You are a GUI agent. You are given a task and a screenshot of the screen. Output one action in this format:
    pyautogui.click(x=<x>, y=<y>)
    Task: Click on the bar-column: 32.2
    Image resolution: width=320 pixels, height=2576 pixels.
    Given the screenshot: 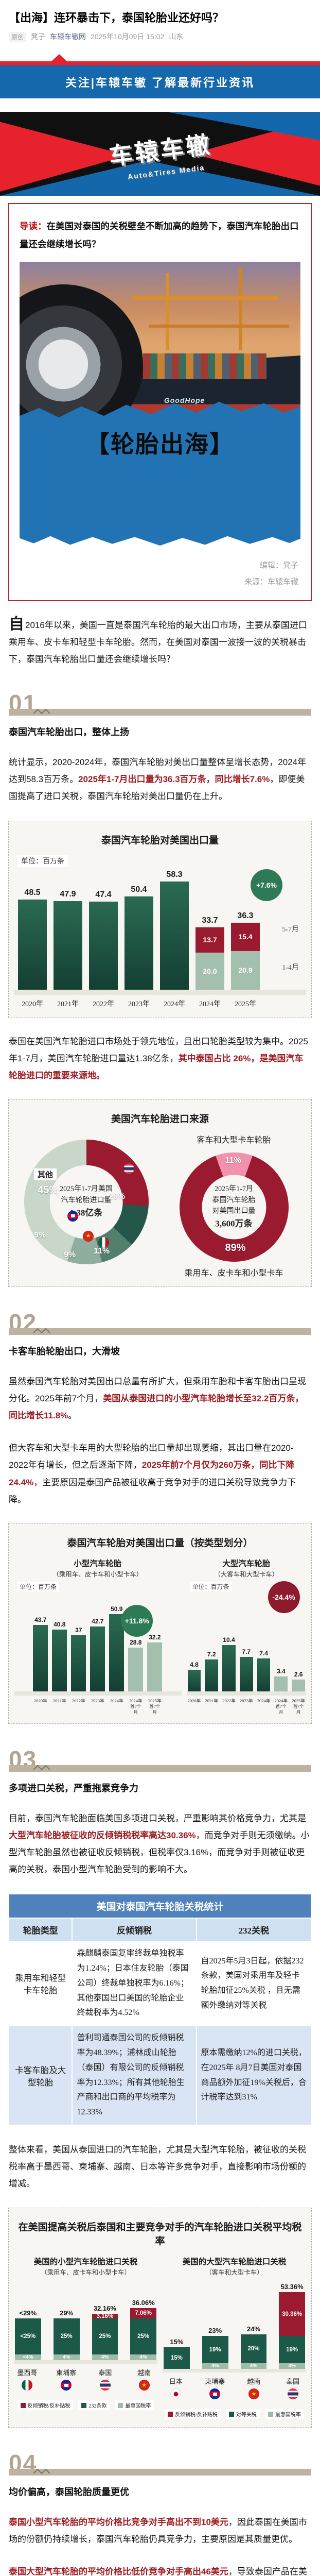 What is the action you would take?
    pyautogui.click(x=155, y=1662)
    